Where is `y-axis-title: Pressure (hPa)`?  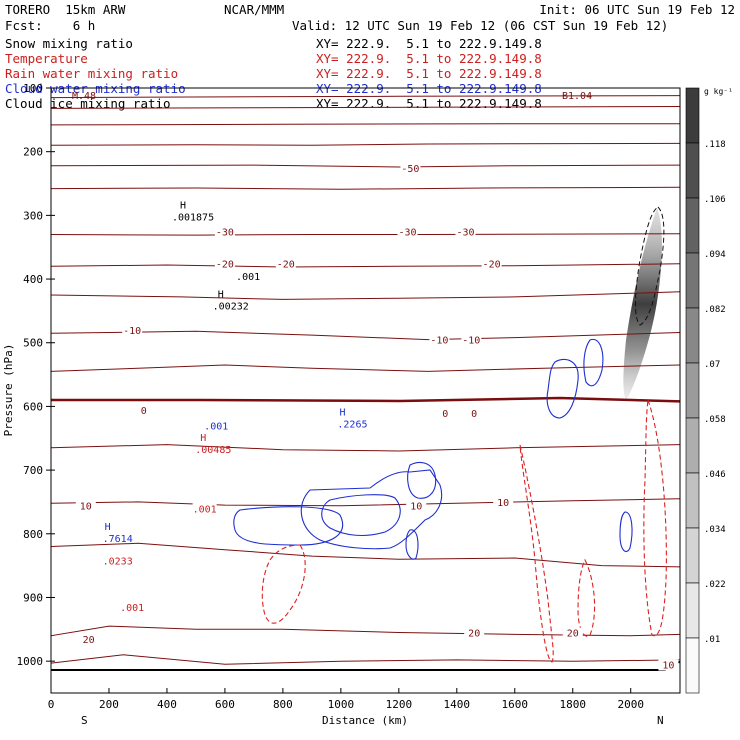 y-axis-title: Pressure (hPa) is located at coordinates (8, 390).